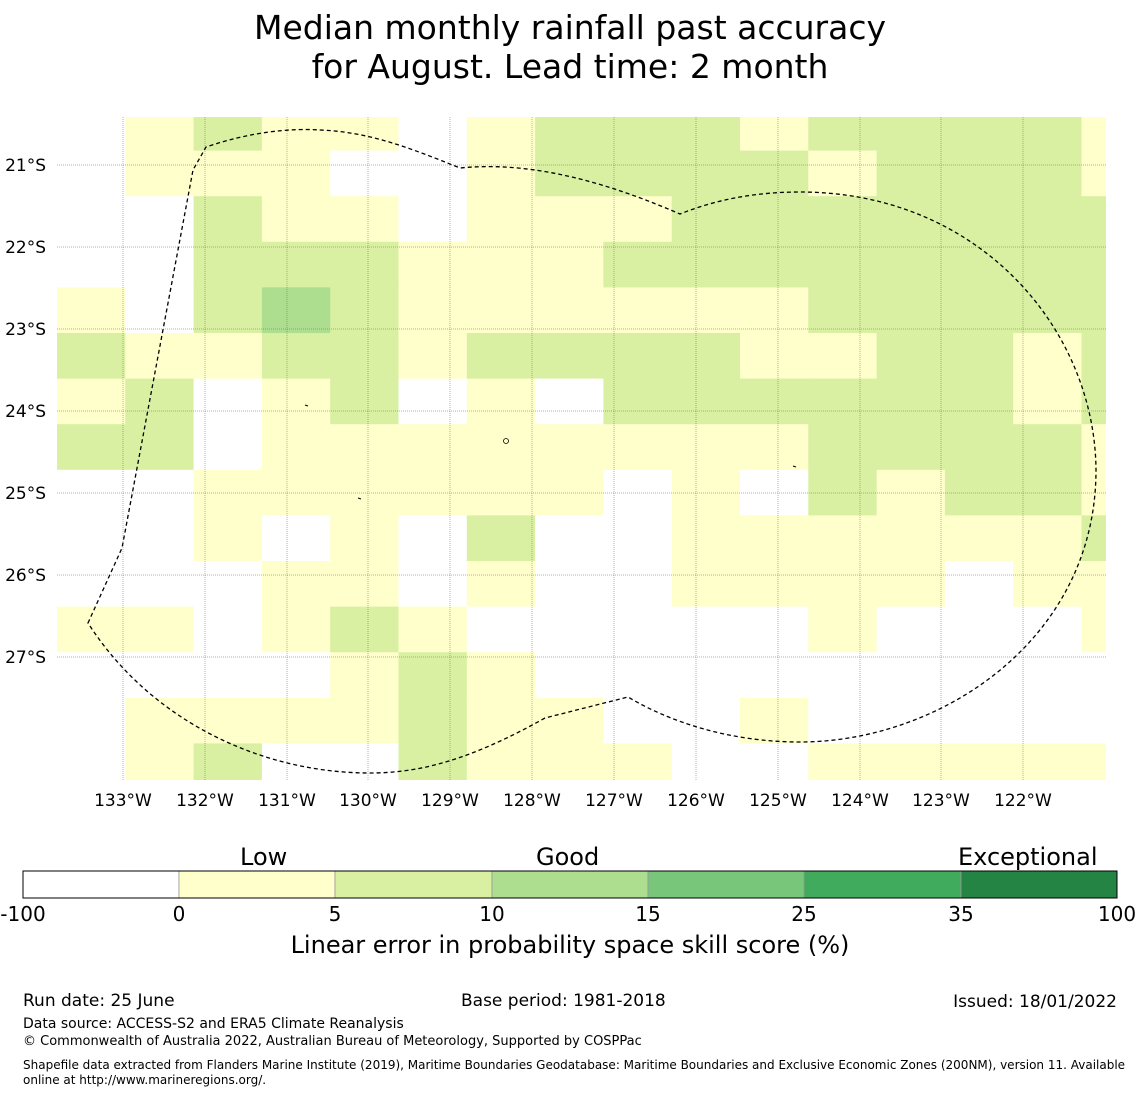  I want to click on island-mark, so click(306, 405).